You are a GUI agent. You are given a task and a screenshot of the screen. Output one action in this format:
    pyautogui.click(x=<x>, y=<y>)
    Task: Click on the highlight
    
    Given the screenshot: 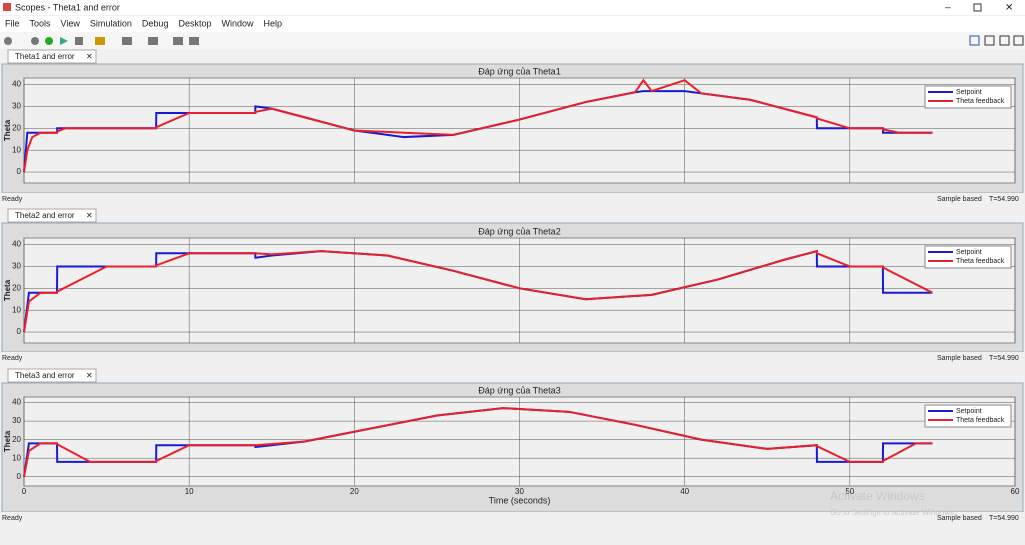 What is the action you would take?
    pyautogui.click(x=100, y=41)
    